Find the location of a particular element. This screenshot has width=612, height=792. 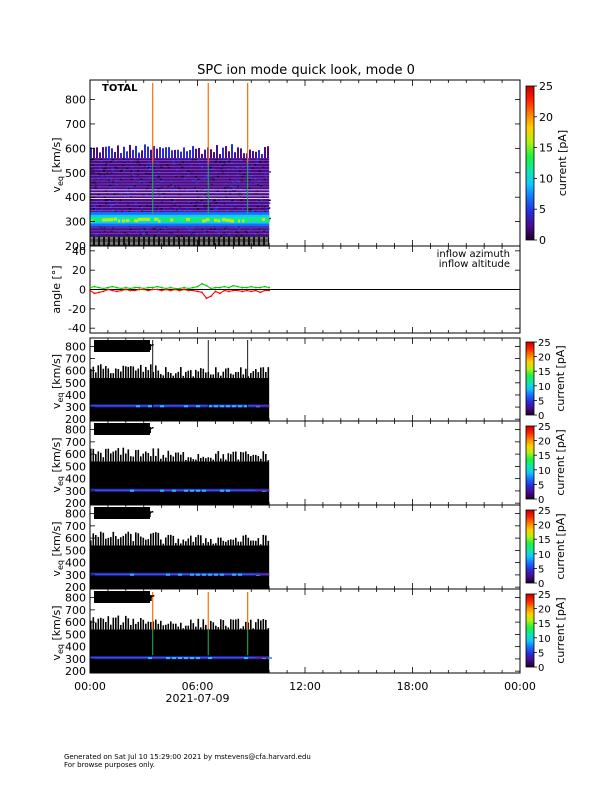

colorbar-tick-label: 20 is located at coordinates (544, 526).